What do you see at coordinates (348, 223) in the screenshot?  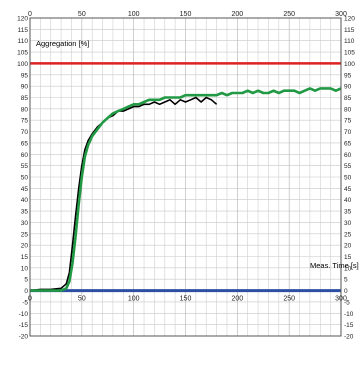 I see `y-tick-label-right: 30` at bounding box center [348, 223].